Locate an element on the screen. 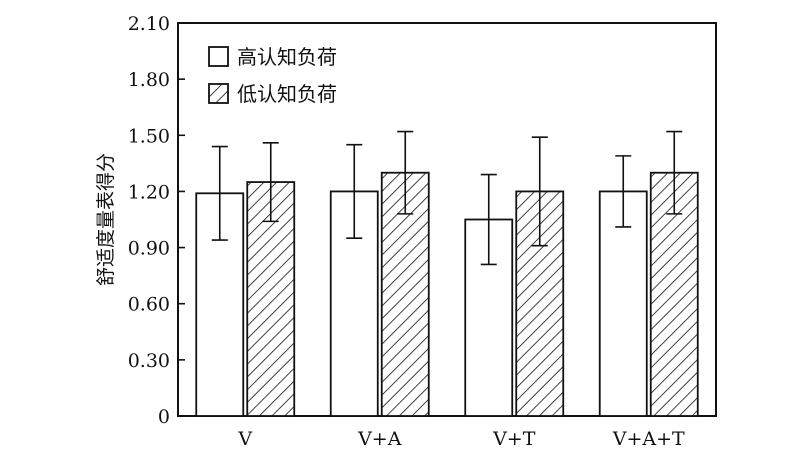 The image size is (800, 453). y-tick-label: 1.80 is located at coordinates (149, 80).